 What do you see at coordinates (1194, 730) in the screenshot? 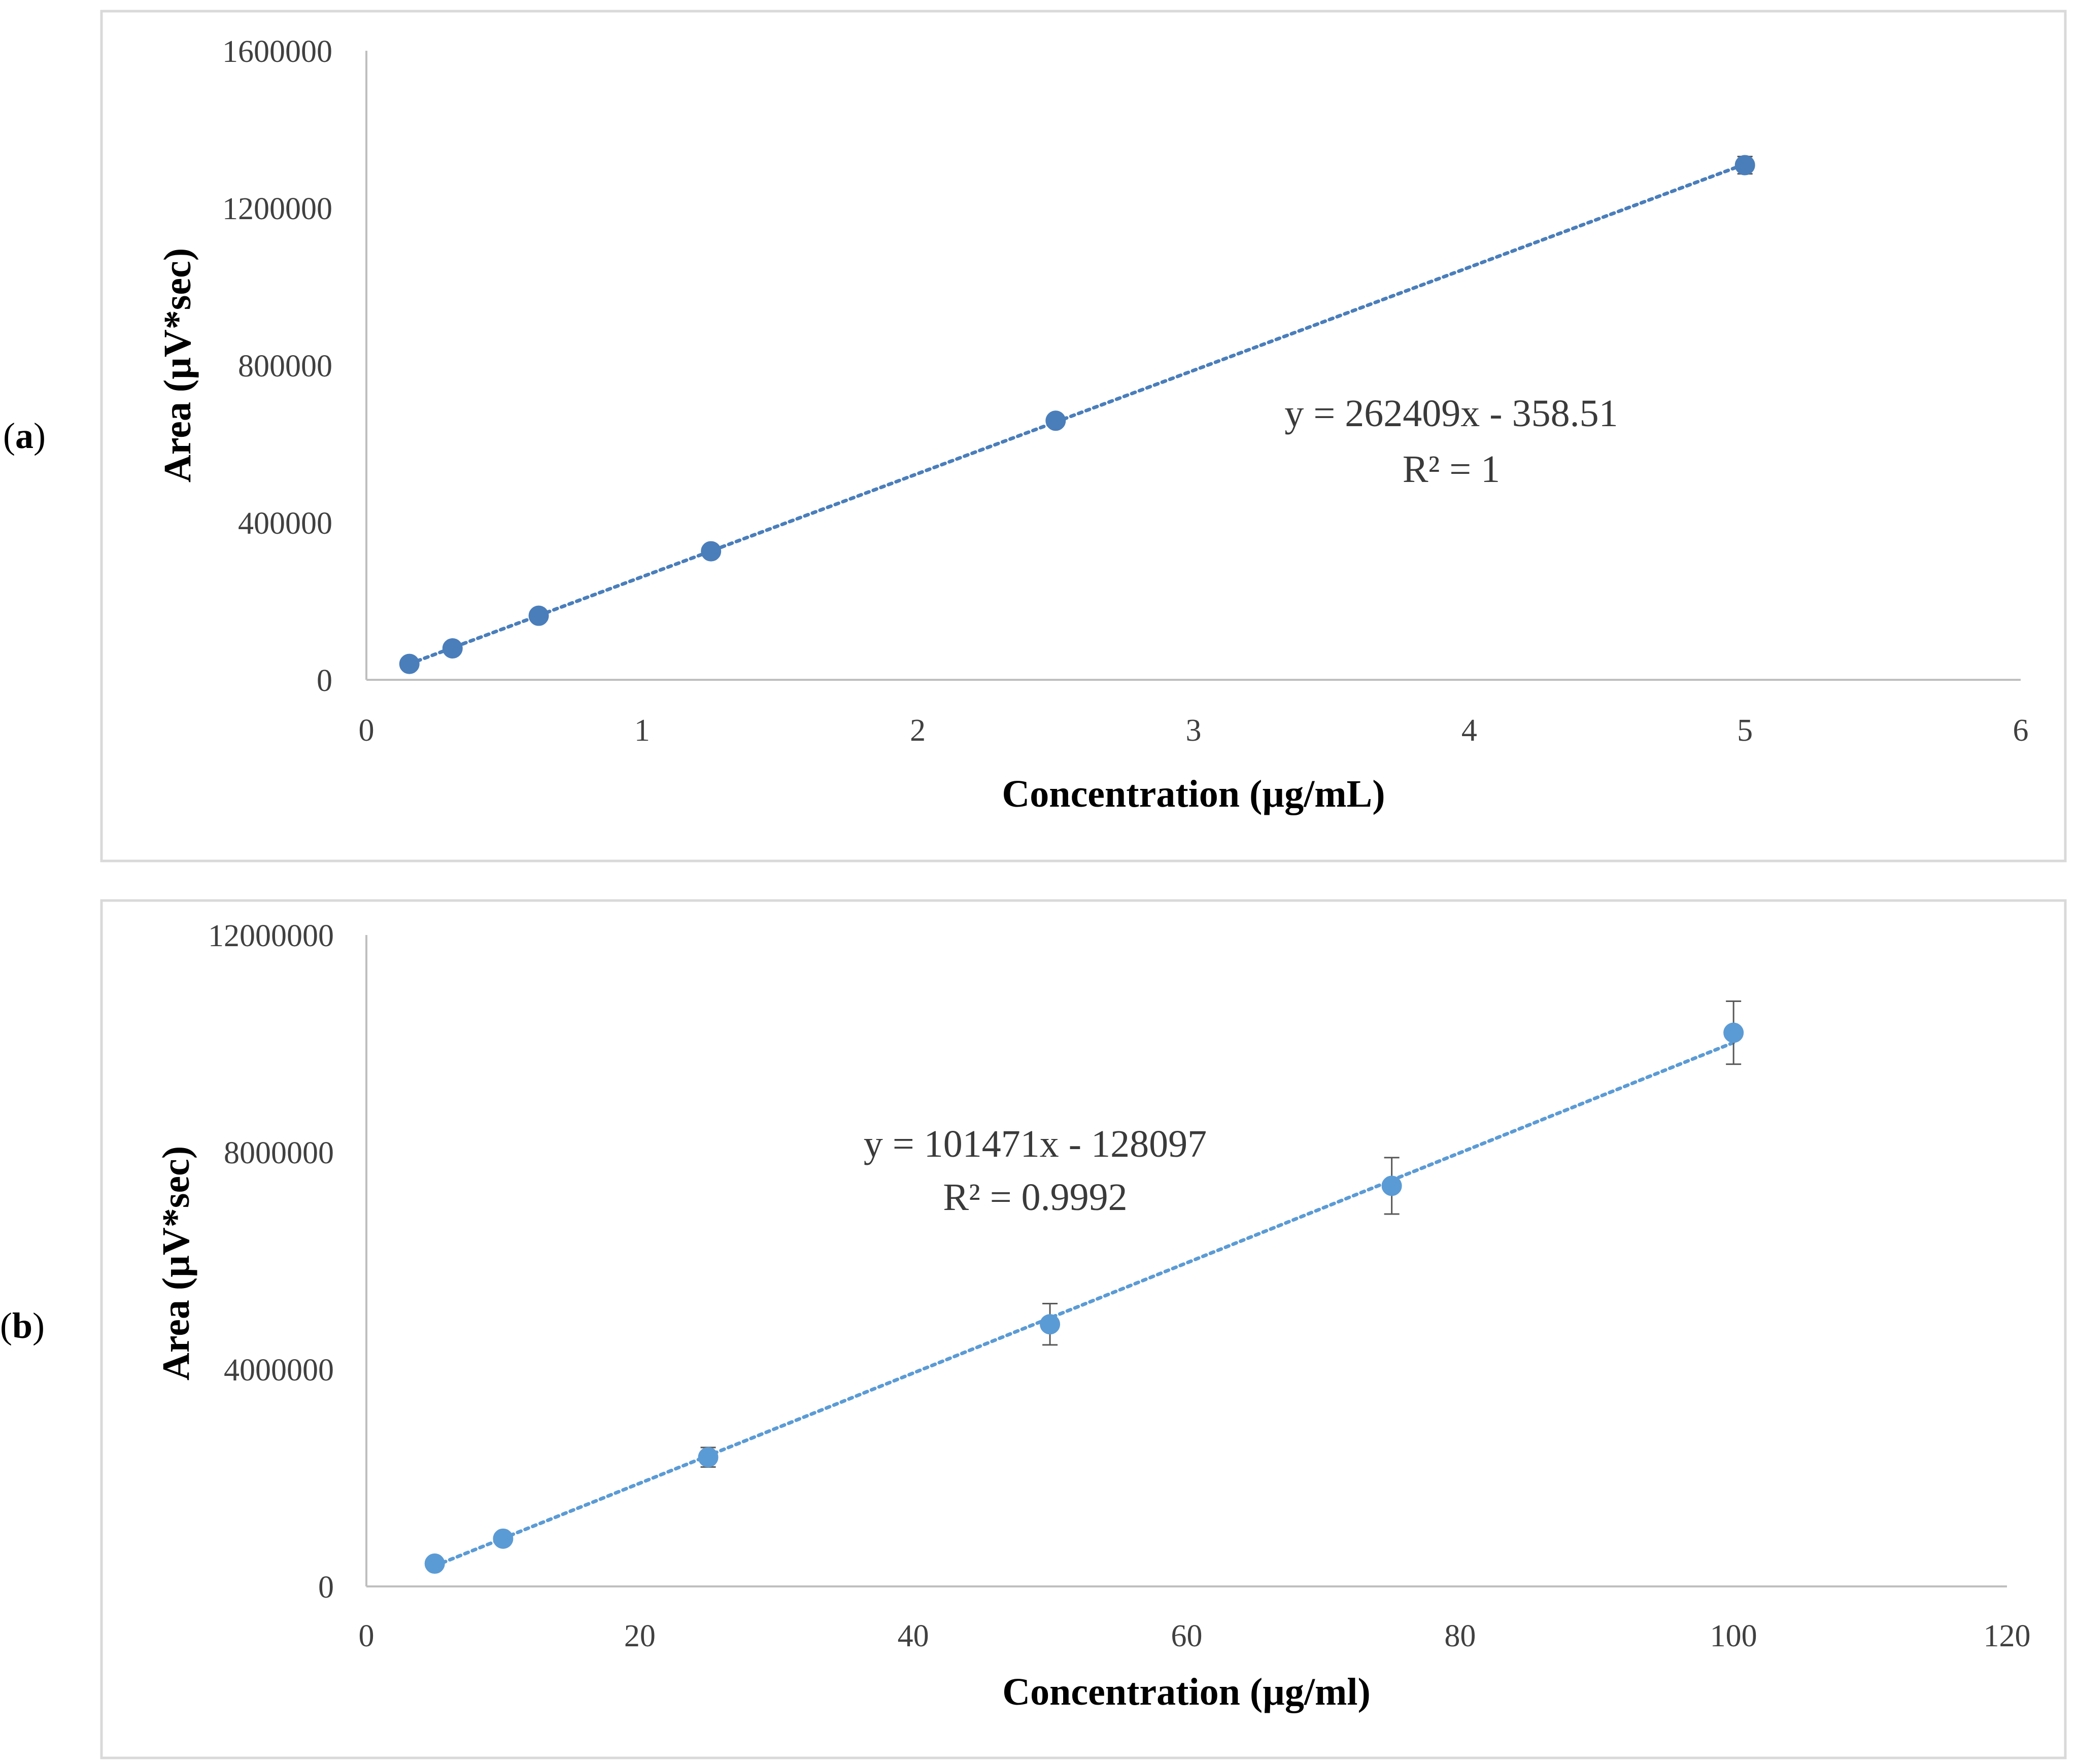
I see `x-tick-label: 3` at bounding box center [1194, 730].